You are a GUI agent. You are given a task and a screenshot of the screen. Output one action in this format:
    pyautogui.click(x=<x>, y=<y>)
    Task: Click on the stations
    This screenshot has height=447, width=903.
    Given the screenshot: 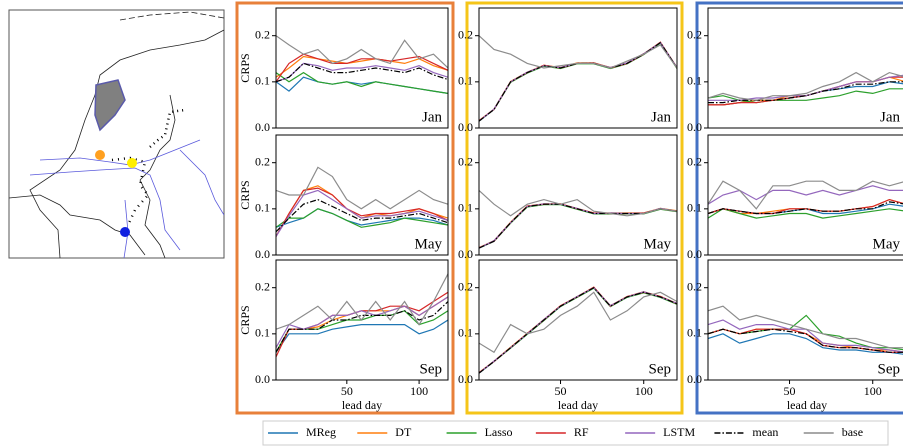 What is the action you would take?
    pyautogui.click(x=130, y=191)
    